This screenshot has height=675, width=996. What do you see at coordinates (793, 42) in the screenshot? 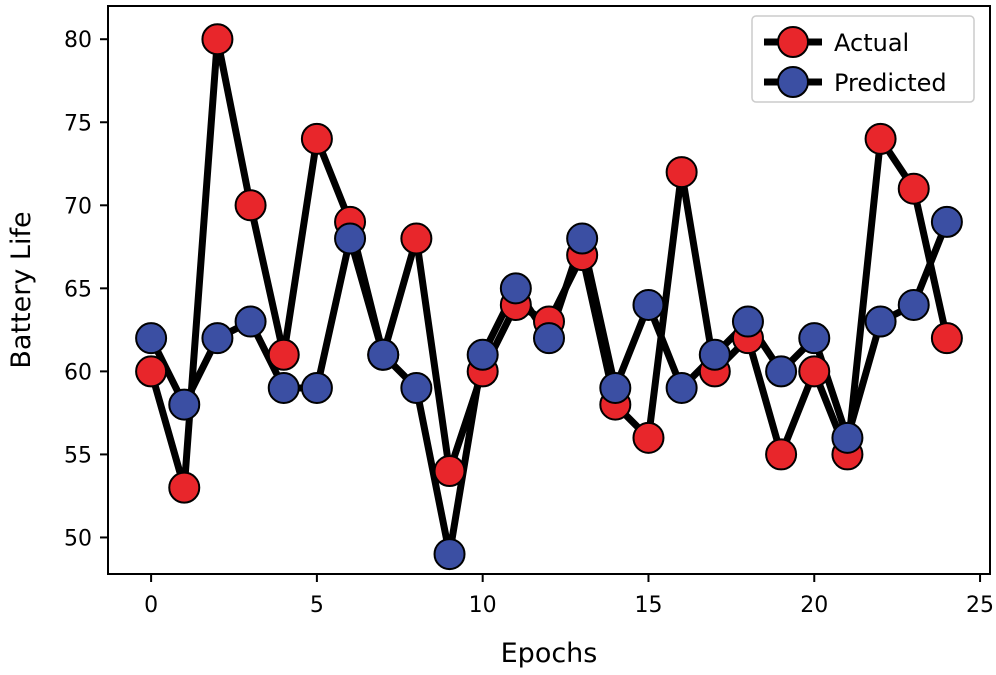
I see `legend-actual-marker` at bounding box center [793, 42].